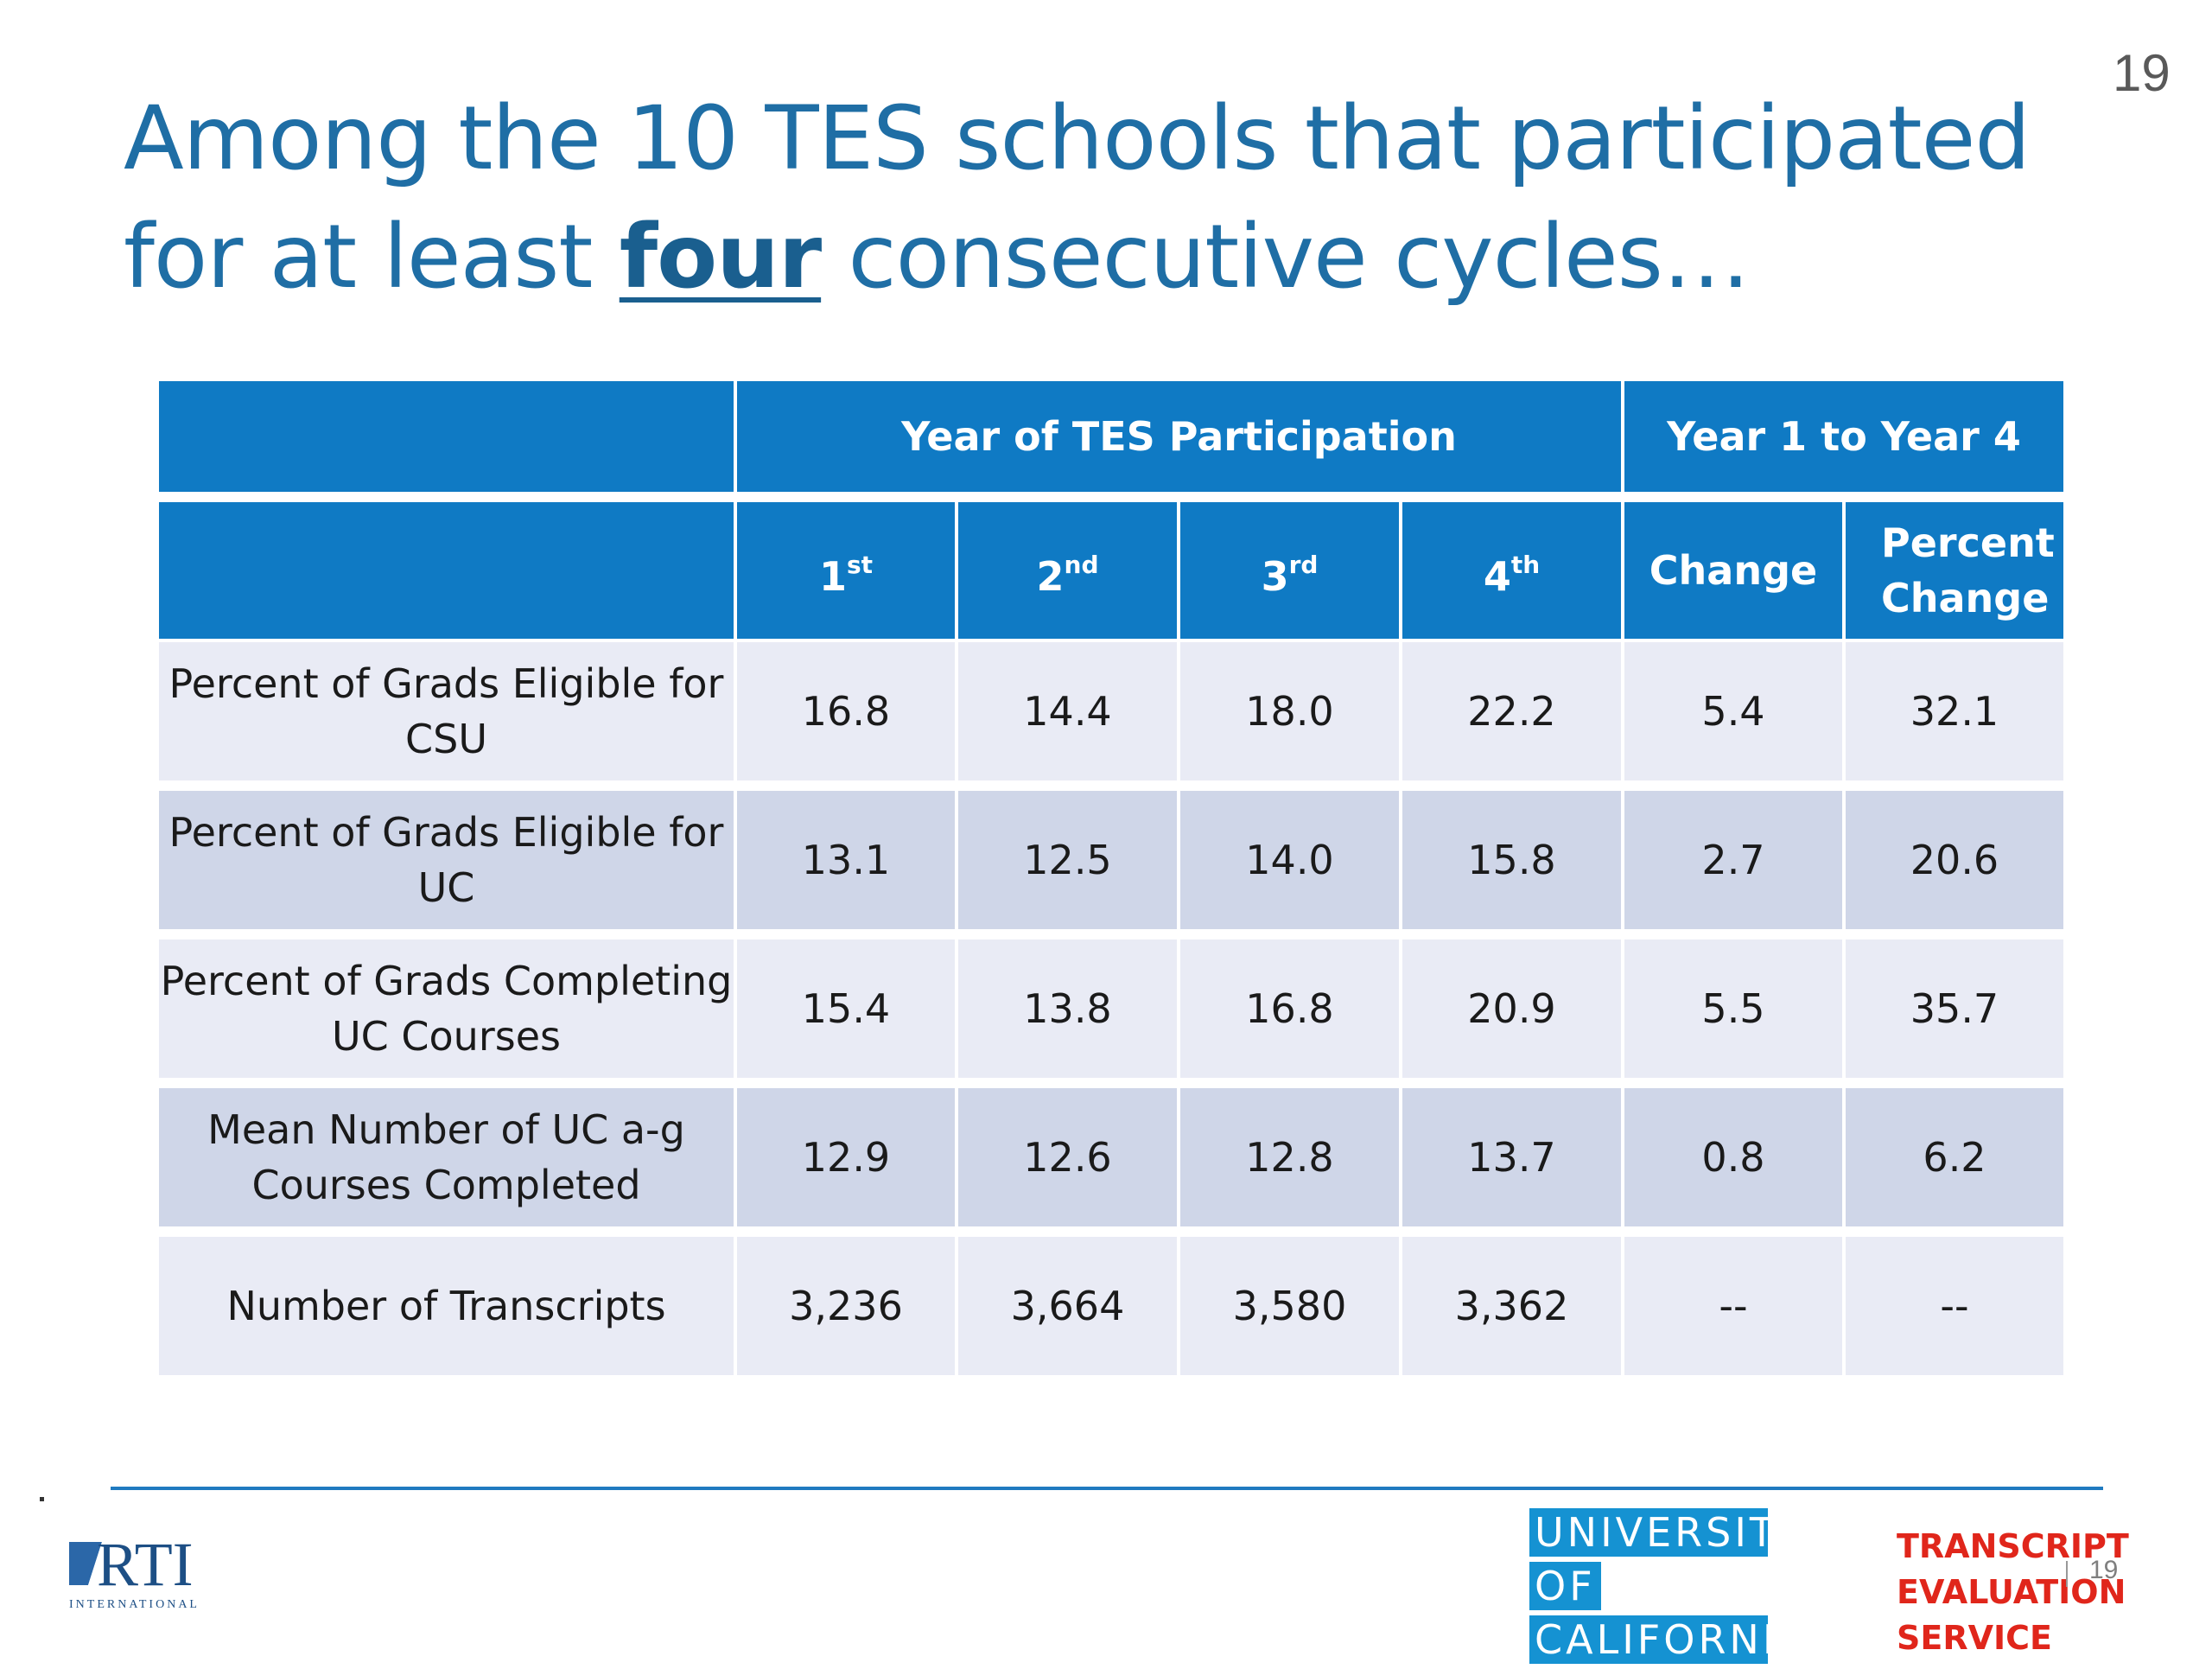  Describe the element at coordinates (1565, 1586) in the screenshot. I see `uc-logo-line-2: OF` at that location.